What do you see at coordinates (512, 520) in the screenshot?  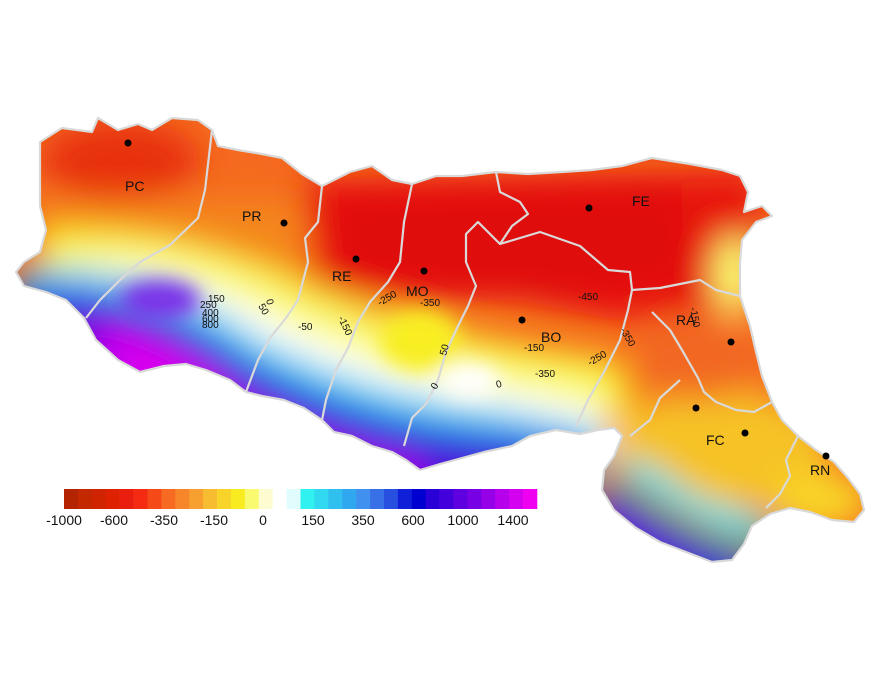 I see `legend-label: 1400` at bounding box center [512, 520].